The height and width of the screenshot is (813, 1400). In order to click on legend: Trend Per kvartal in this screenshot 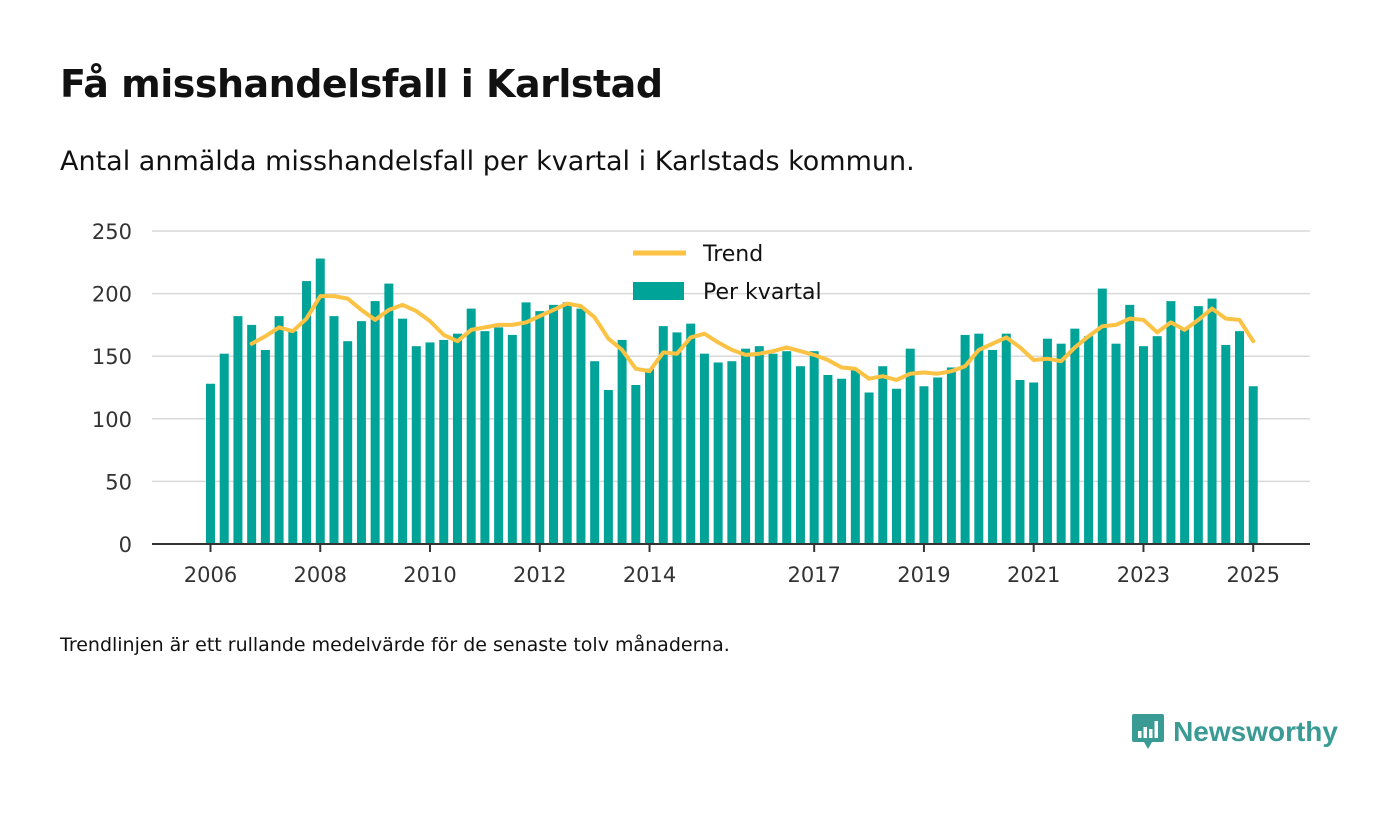, I will do `click(727, 273)`.